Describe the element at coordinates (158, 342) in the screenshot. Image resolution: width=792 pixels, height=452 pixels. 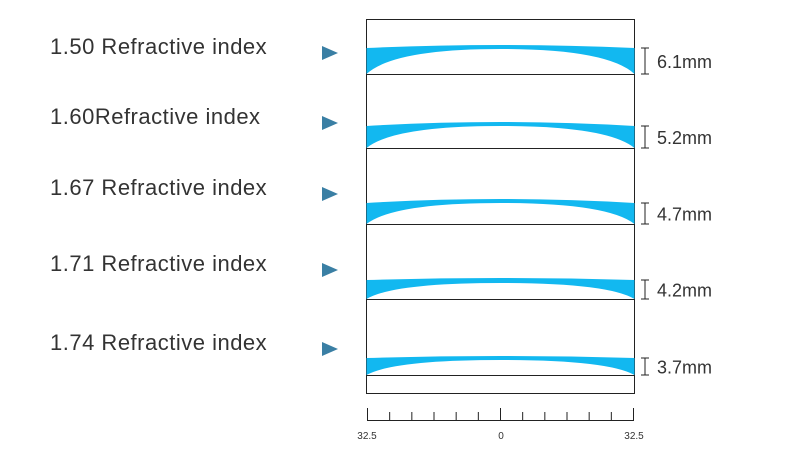
I see `row-label: 1.74 Refractive index` at that location.